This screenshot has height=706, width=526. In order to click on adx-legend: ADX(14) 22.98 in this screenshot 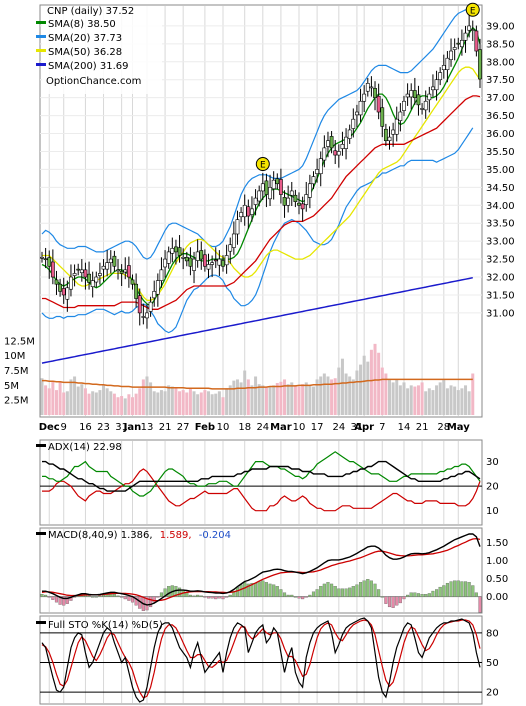, I will do `click(79, 447)`.